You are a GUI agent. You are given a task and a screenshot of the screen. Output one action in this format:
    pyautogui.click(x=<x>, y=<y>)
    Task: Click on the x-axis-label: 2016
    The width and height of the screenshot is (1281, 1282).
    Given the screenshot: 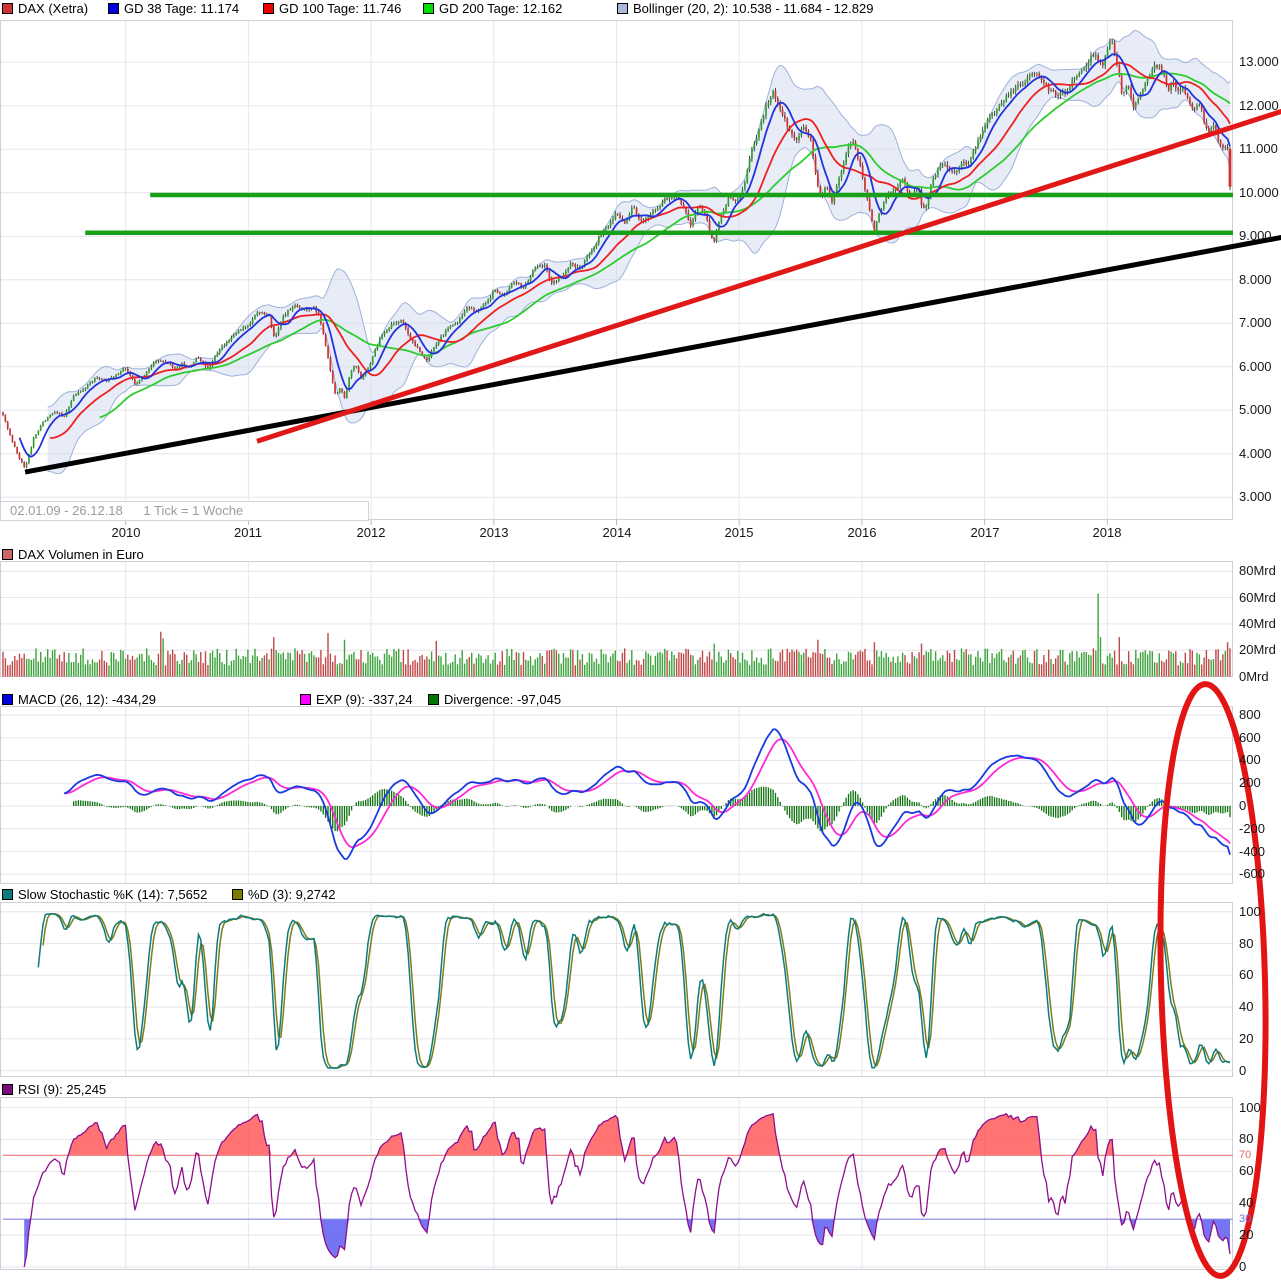 What is the action you would take?
    pyautogui.click(x=862, y=532)
    